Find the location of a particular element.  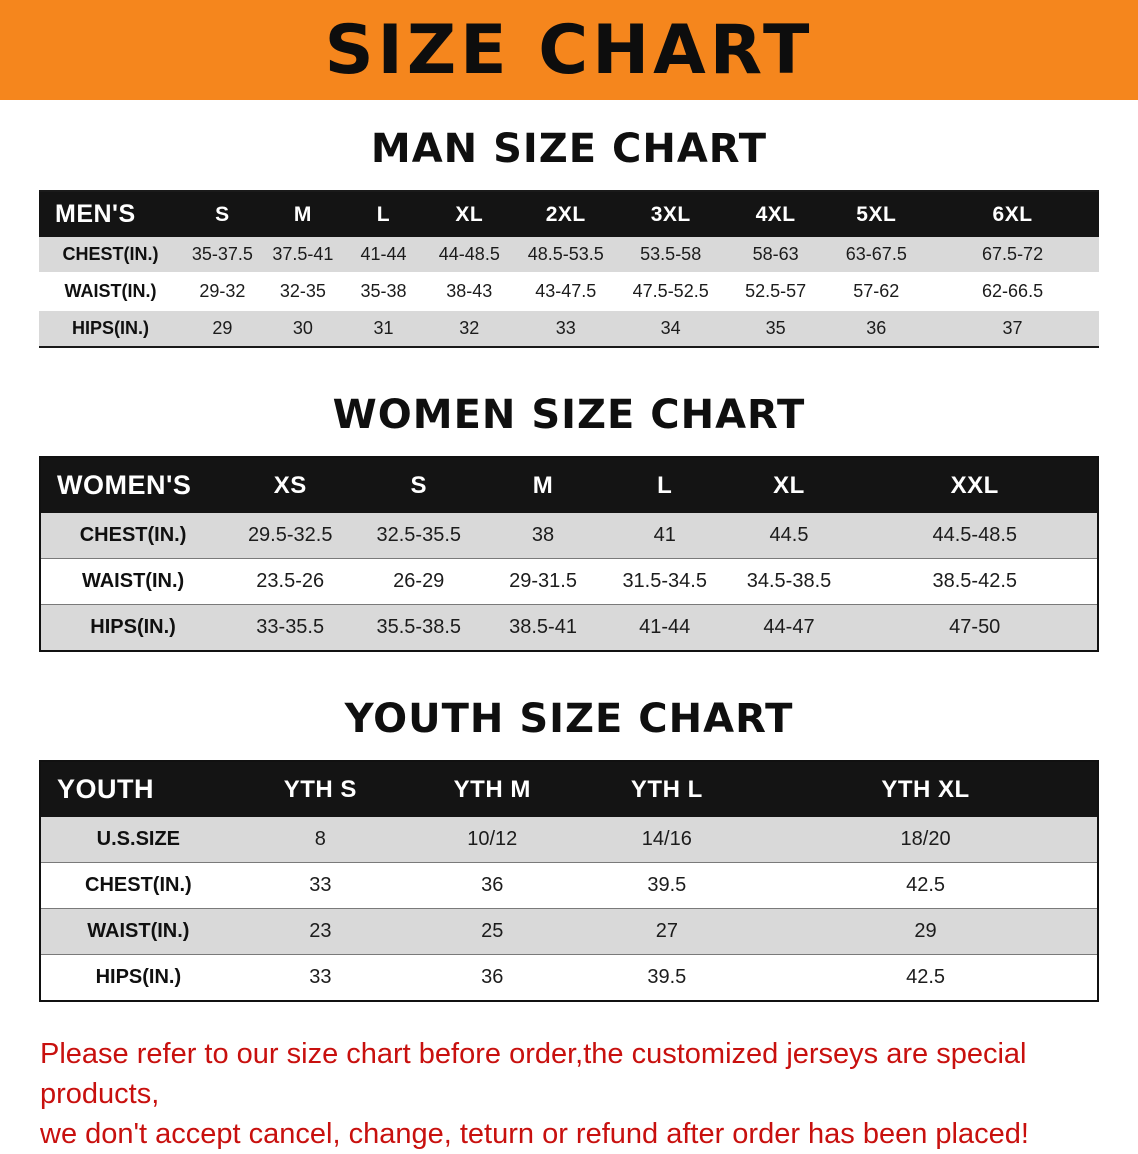

size-value-cell: 34 is located at coordinates (670, 328).